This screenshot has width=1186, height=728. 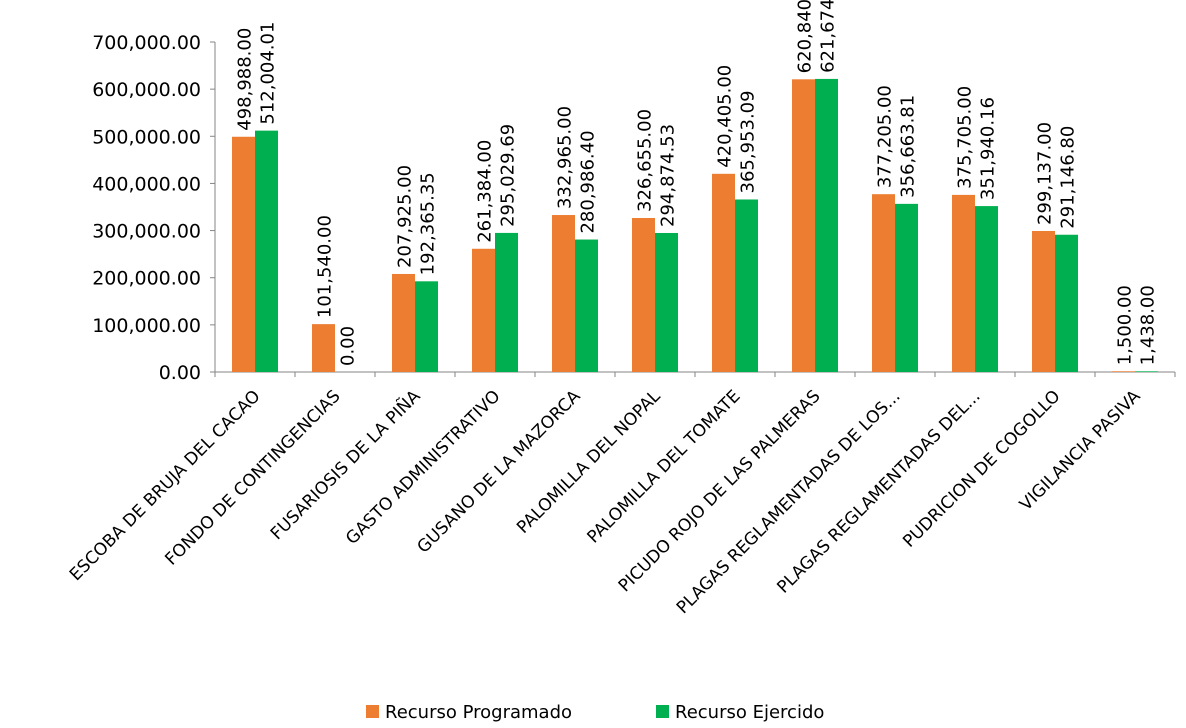 What do you see at coordinates (1045, 173) in the screenshot?
I see `data-label: 299,137.00` at bounding box center [1045, 173].